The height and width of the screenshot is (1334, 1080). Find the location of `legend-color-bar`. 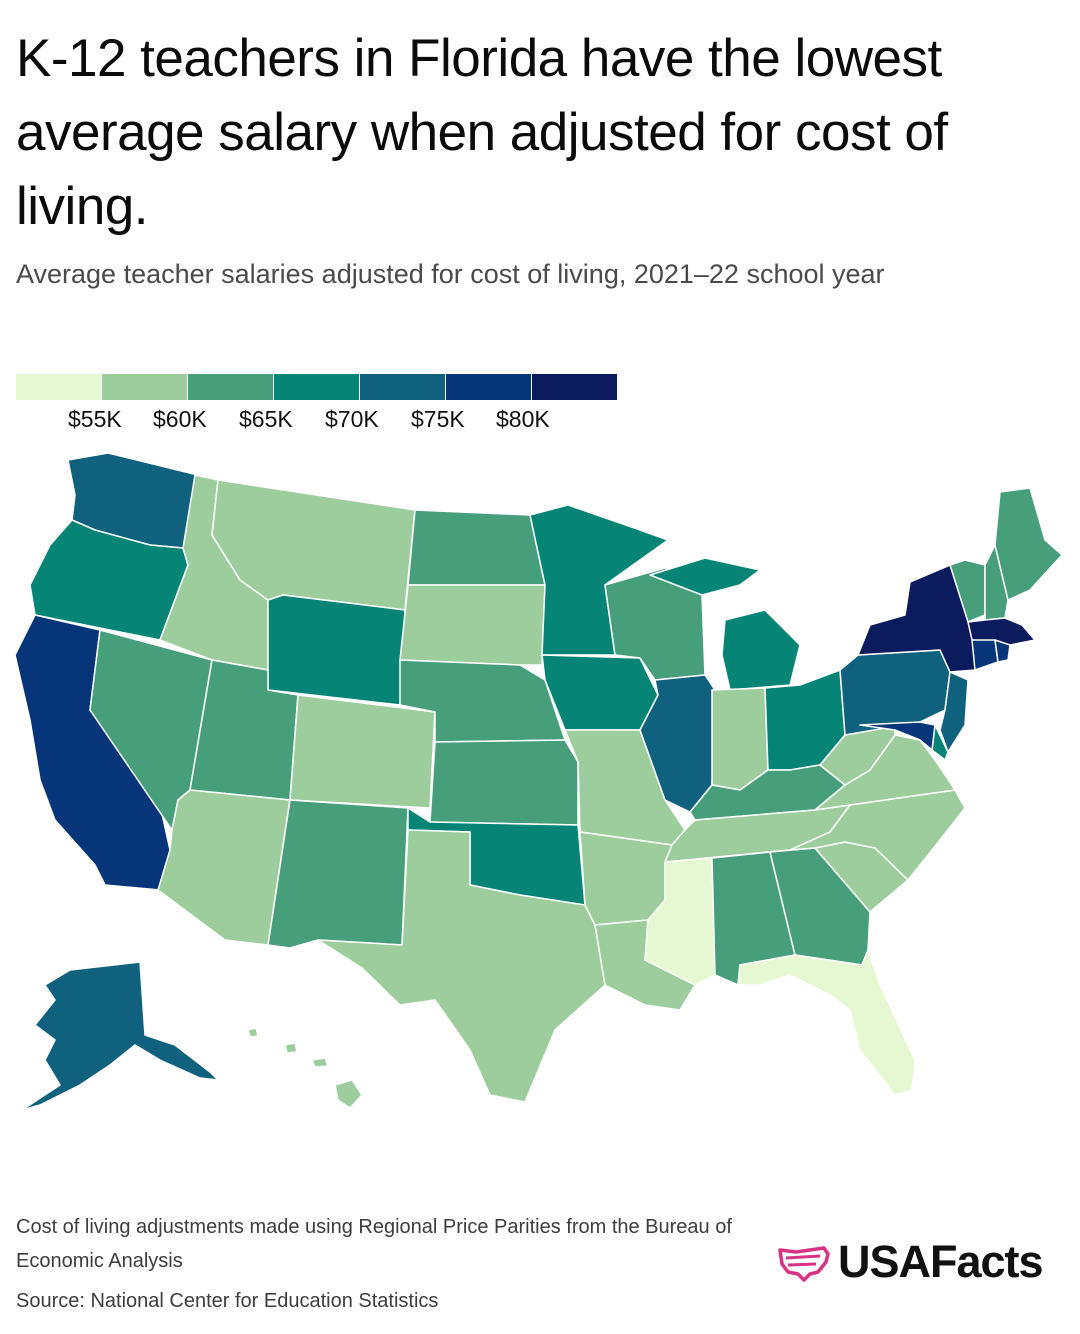

legend-color-bar is located at coordinates (317, 387).